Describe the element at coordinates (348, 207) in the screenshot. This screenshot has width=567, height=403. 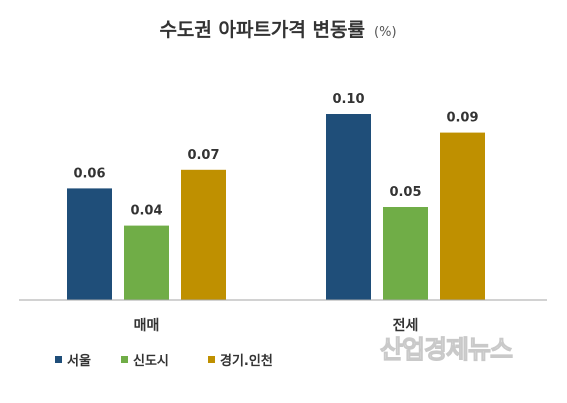
I see `bar-서울-전세` at that location.